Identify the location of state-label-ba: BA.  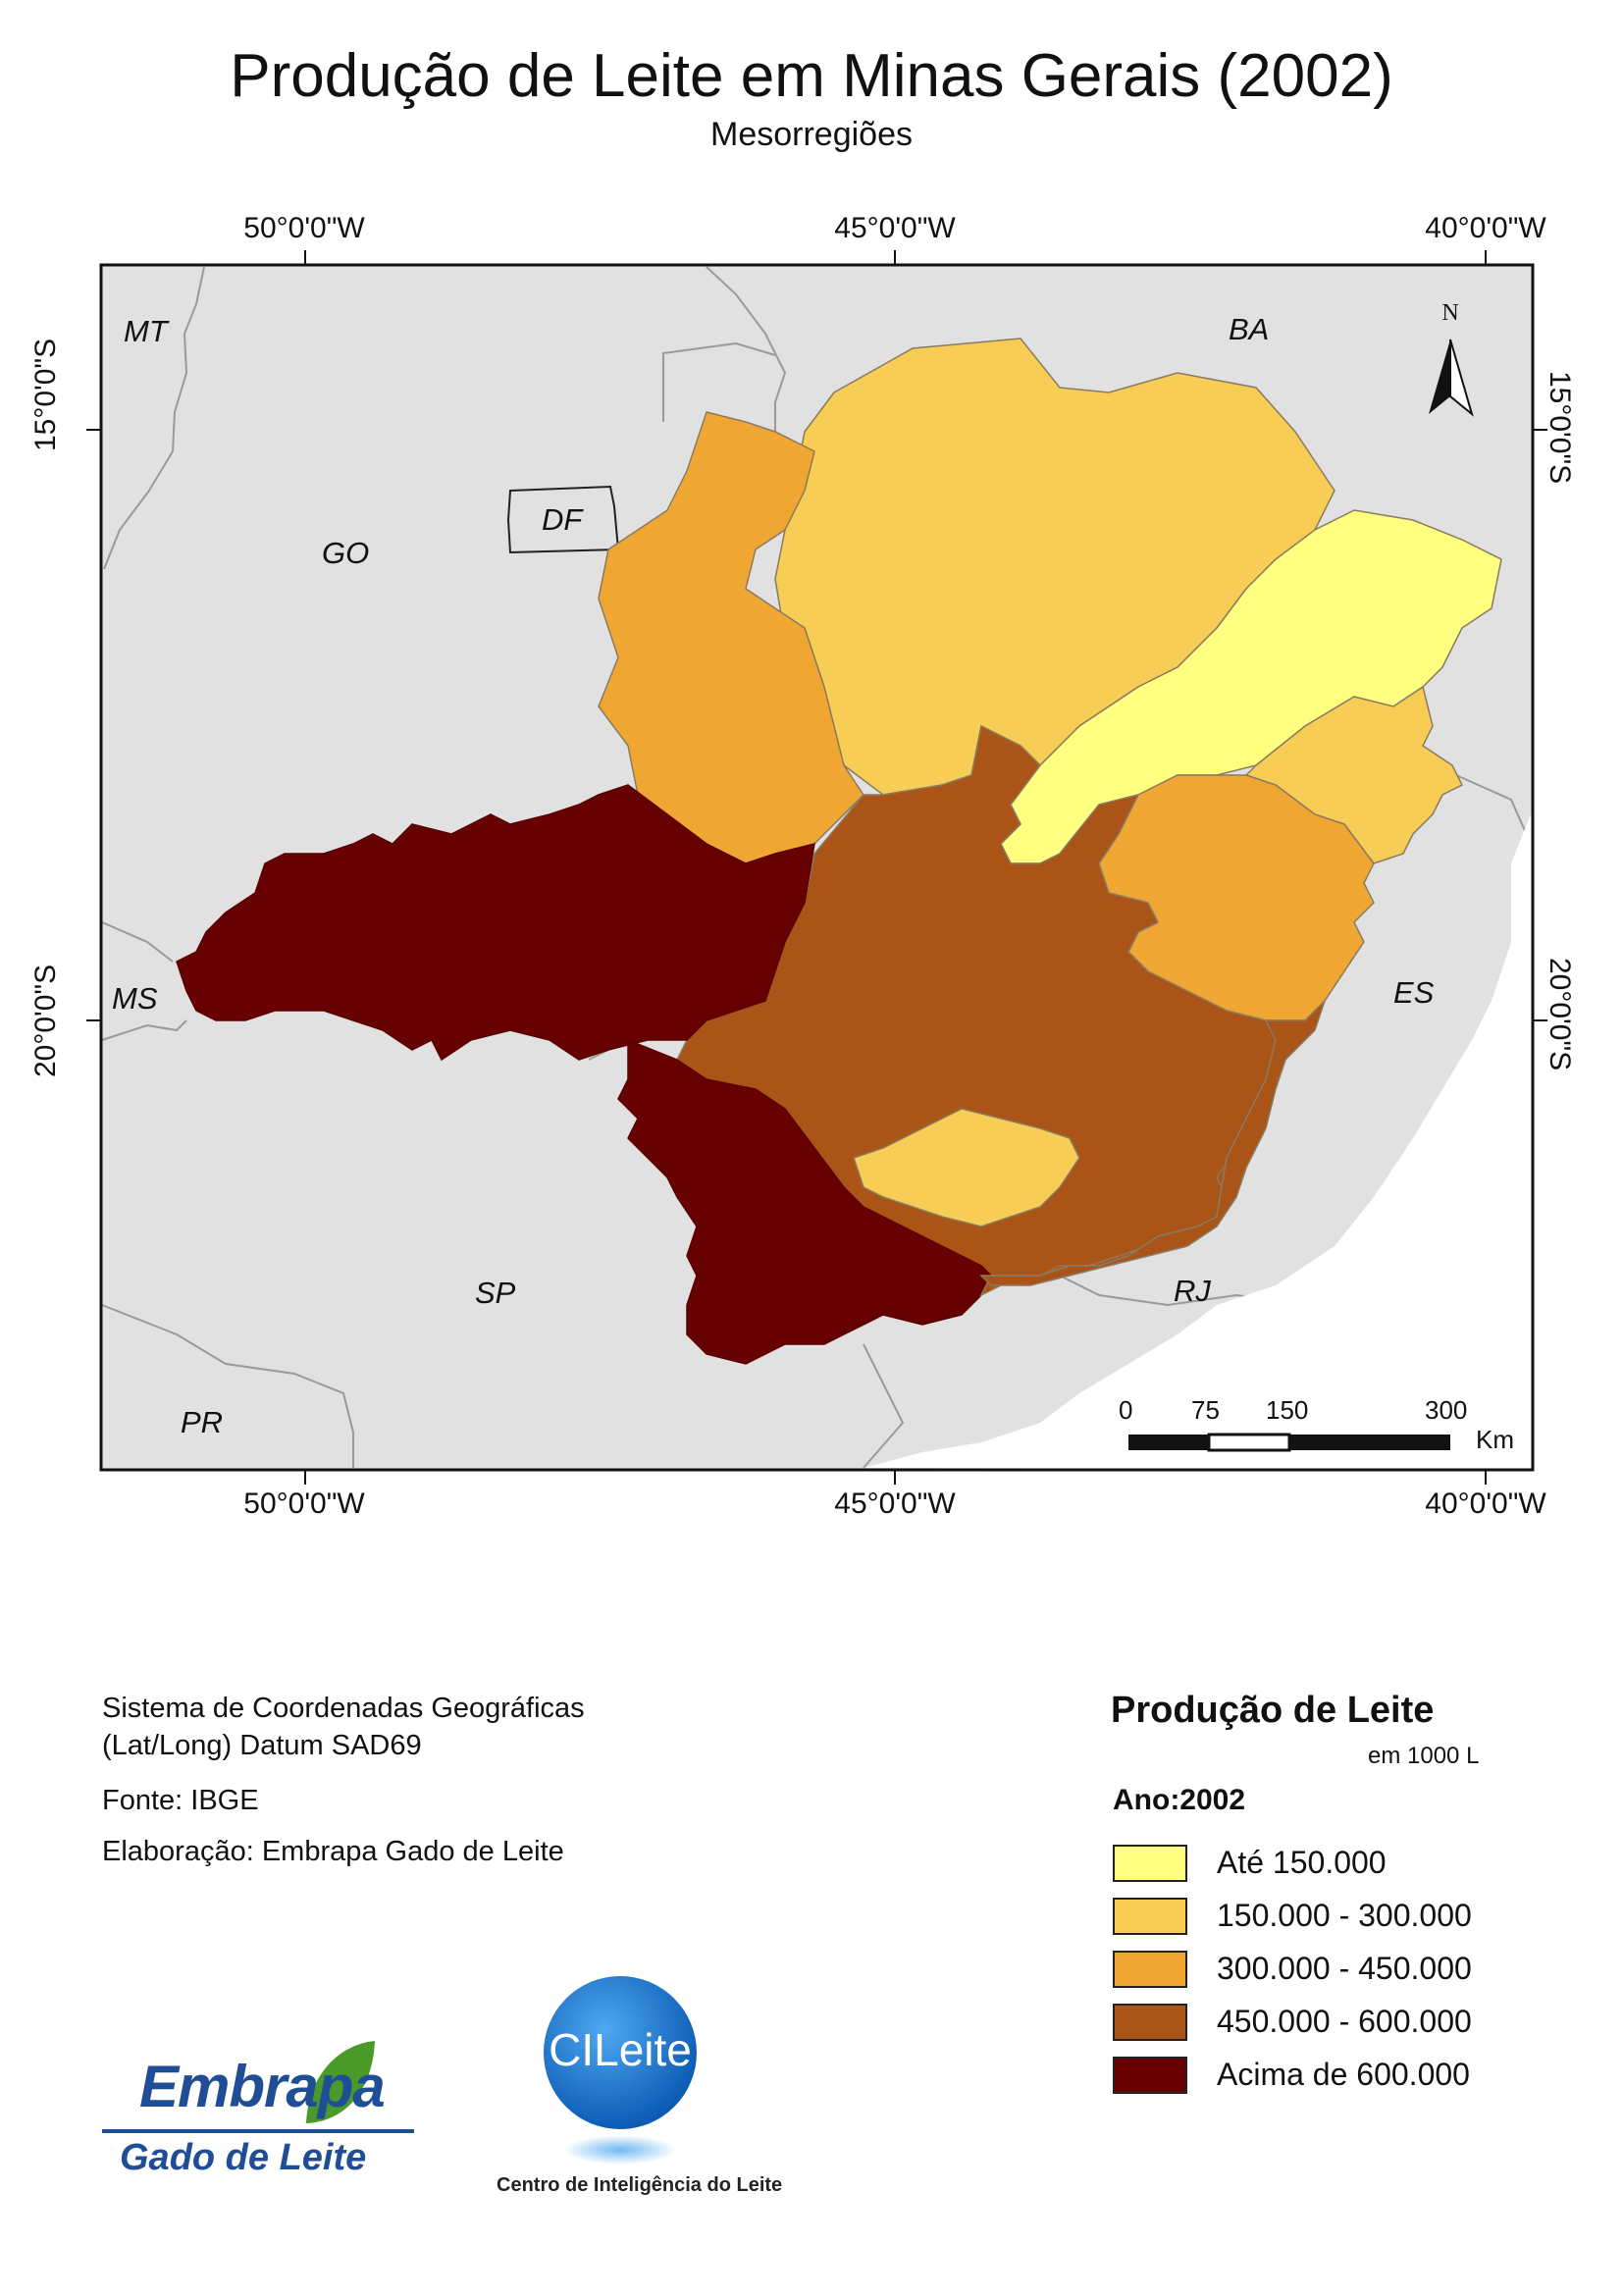
(1249, 329).